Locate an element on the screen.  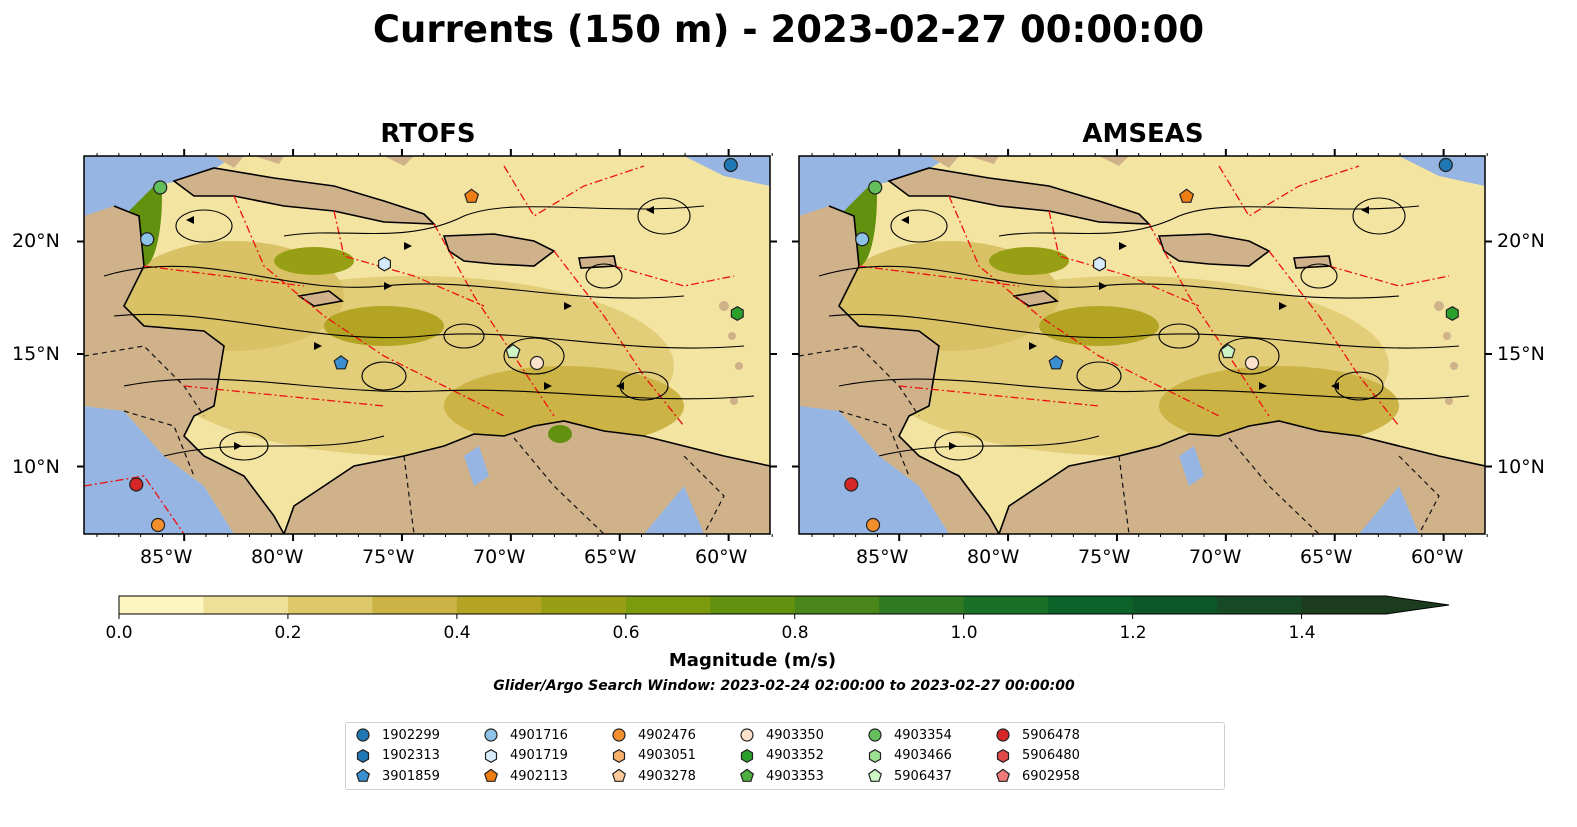
panel-title-rtofs: RTOFS is located at coordinates (428, 134).